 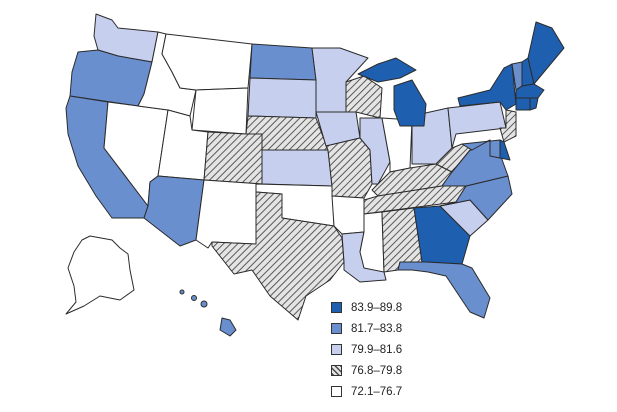 What do you see at coordinates (220, 111) in the screenshot?
I see `state-WY` at bounding box center [220, 111].